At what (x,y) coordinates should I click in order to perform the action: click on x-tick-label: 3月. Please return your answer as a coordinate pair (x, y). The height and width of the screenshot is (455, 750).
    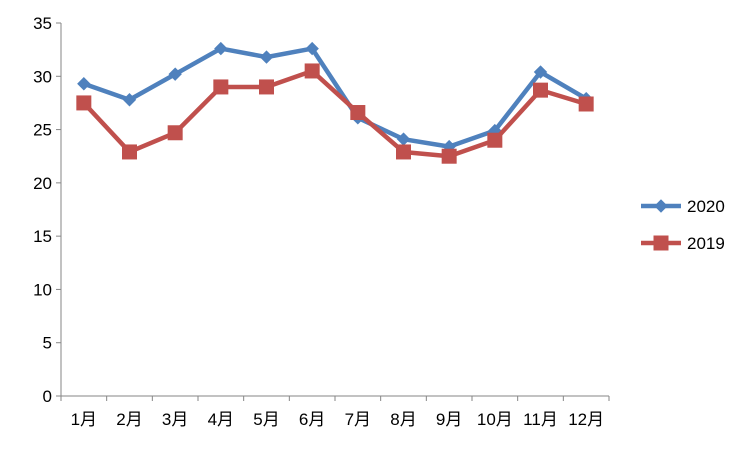
    Looking at the image, I should click on (175, 419).